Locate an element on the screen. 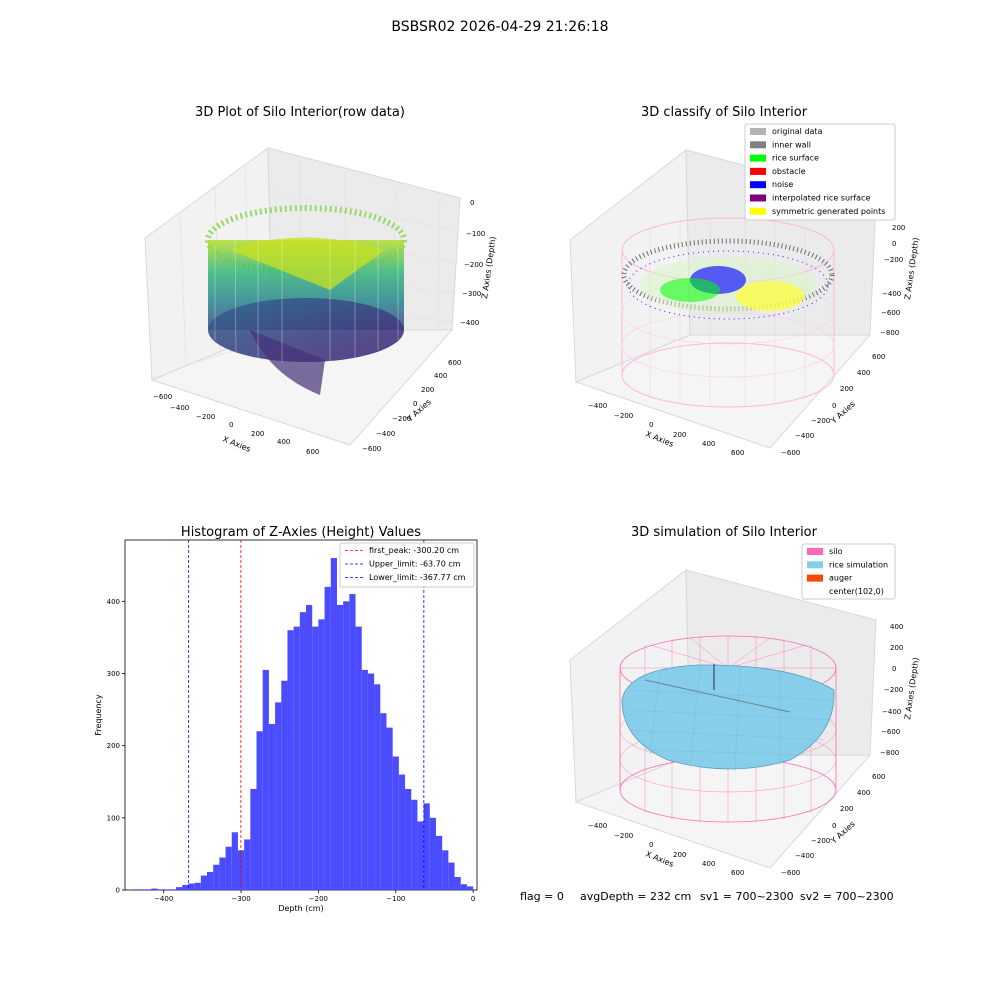 The image size is (1000, 1000). sim-x-tick: 200 is located at coordinates (679, 855).